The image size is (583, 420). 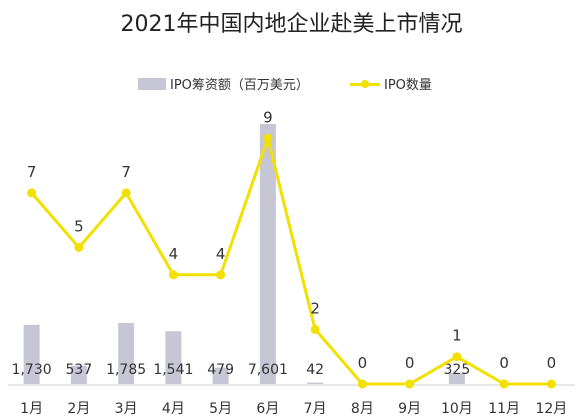 I want to click on bar-value-label: 479, so click(x=220, y=370).